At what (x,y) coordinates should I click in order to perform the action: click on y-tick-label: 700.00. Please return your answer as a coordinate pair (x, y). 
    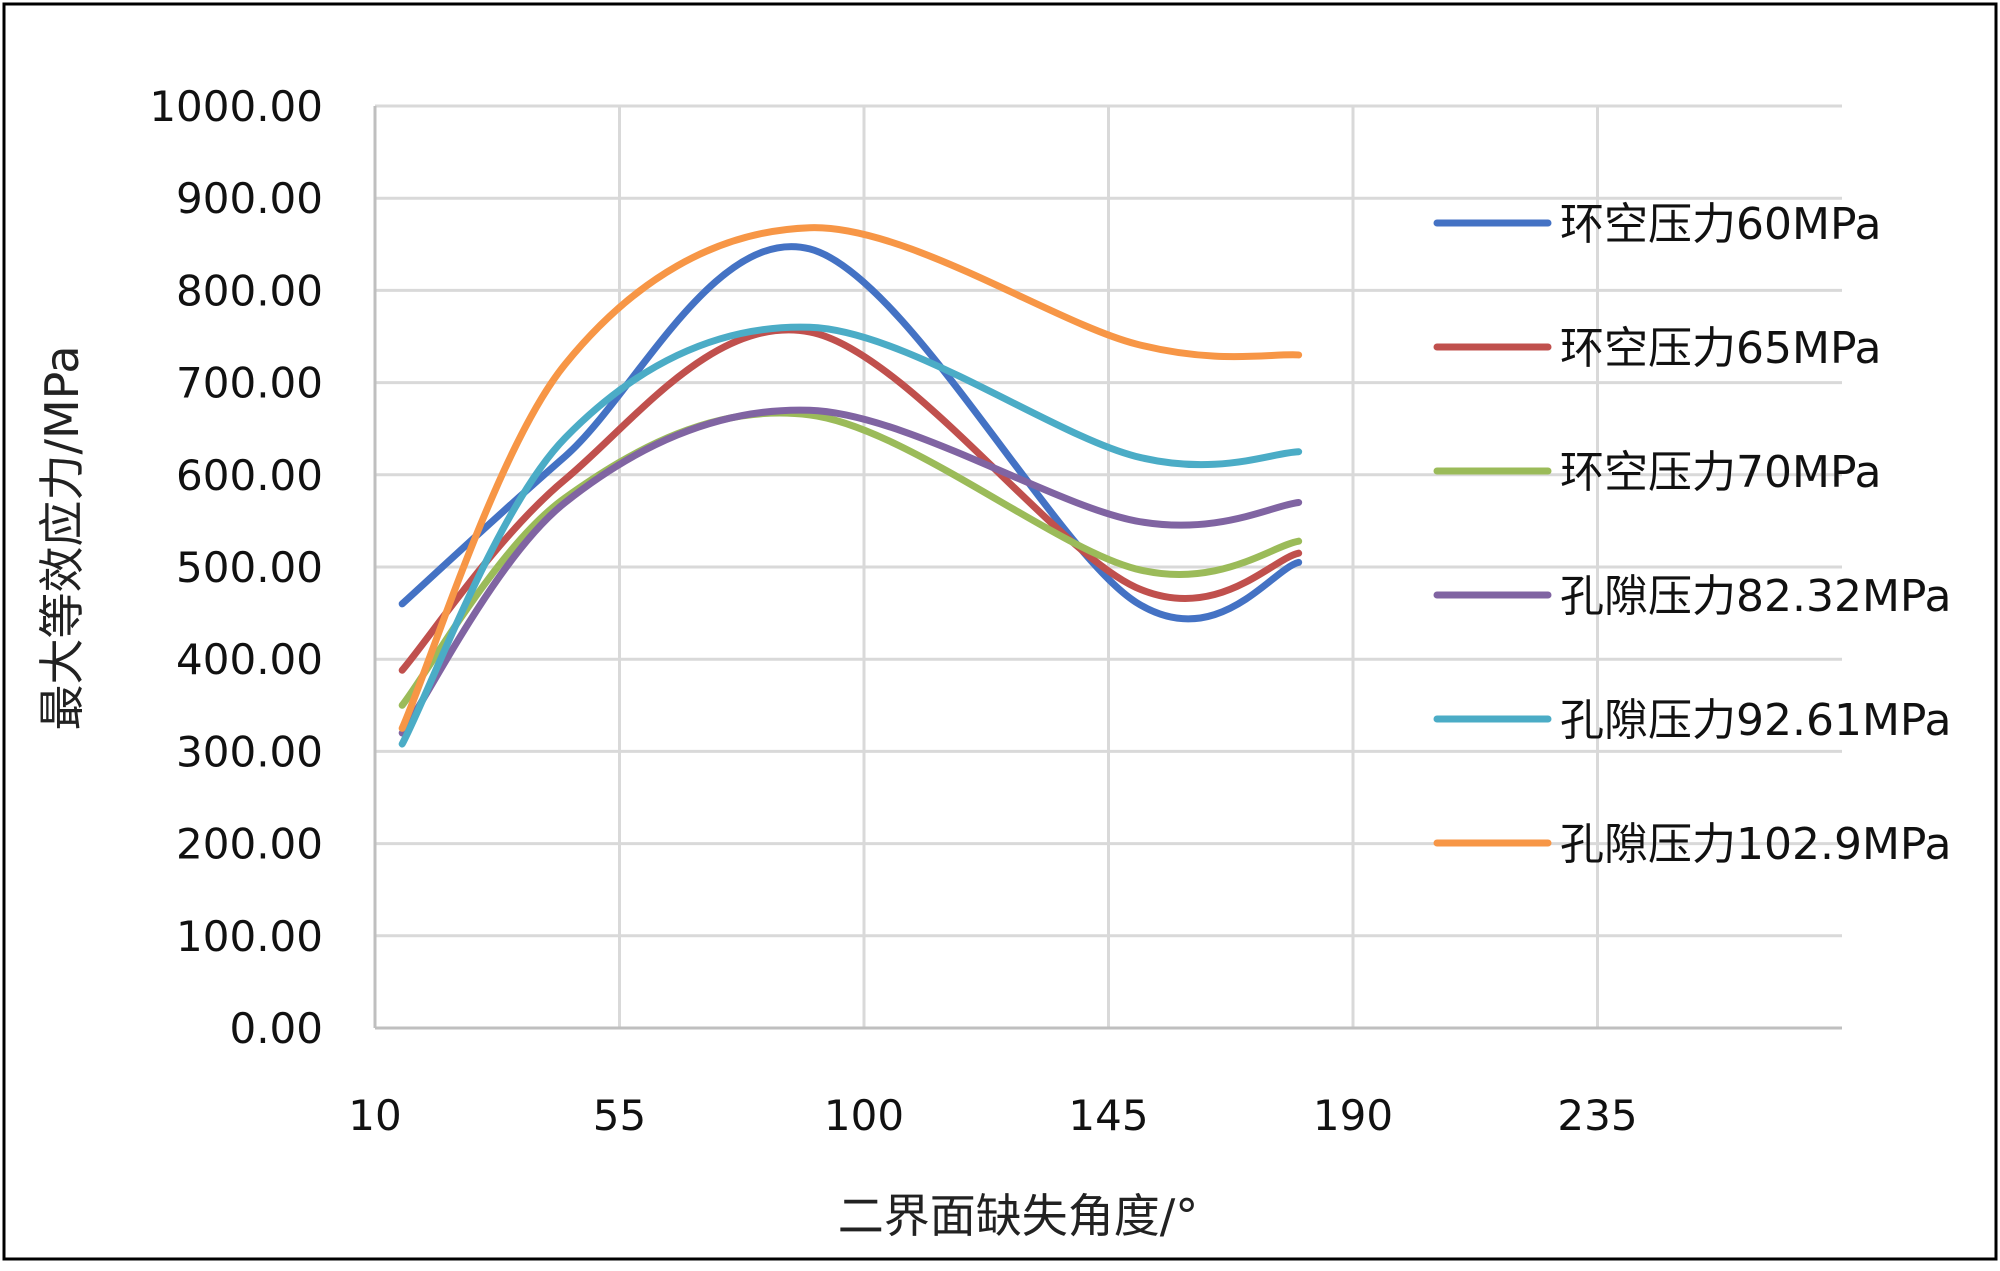
    Looking at the image, I should click on (249, 383).